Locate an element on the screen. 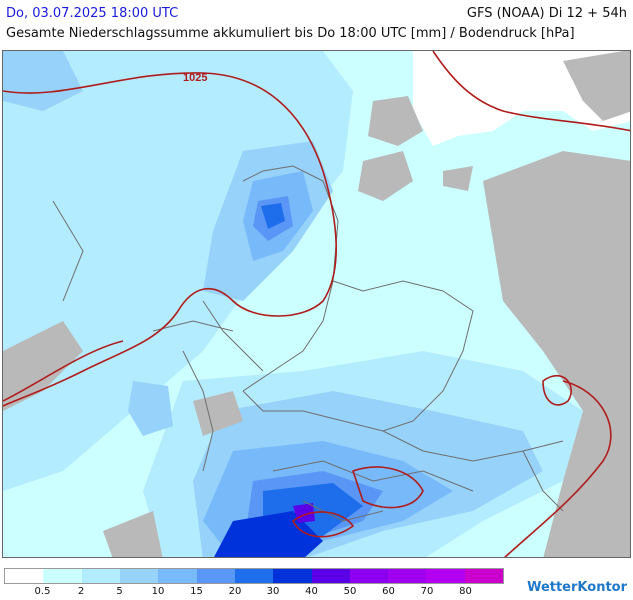 The height and width of the screenshot is (600, 633). legend-label: 10 is located at coordinates (158, 591).